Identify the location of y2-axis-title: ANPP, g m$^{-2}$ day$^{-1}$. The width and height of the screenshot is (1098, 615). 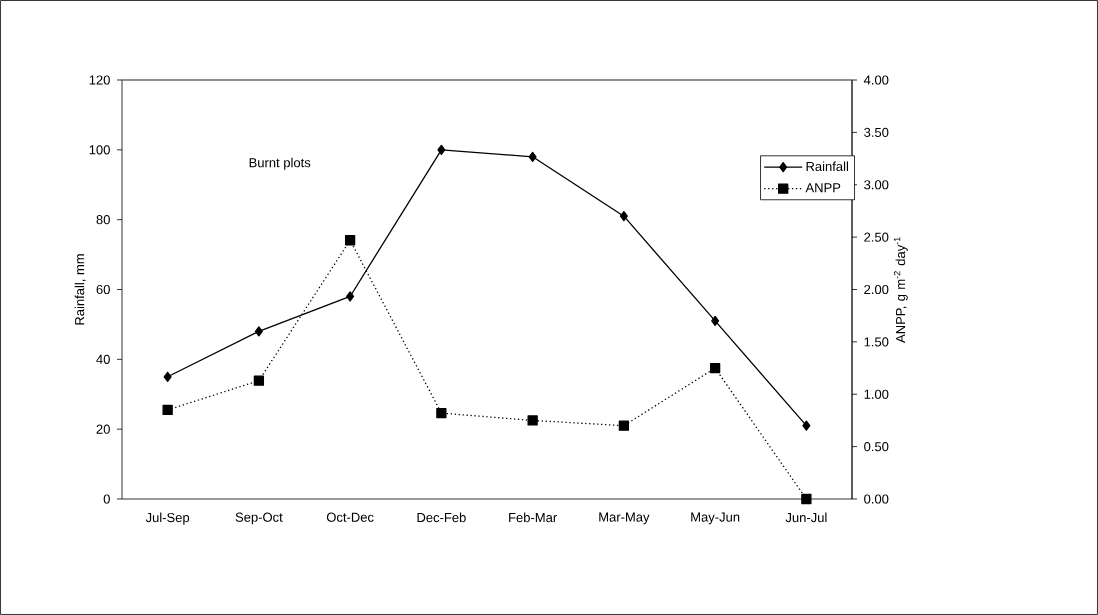
(900, 290).